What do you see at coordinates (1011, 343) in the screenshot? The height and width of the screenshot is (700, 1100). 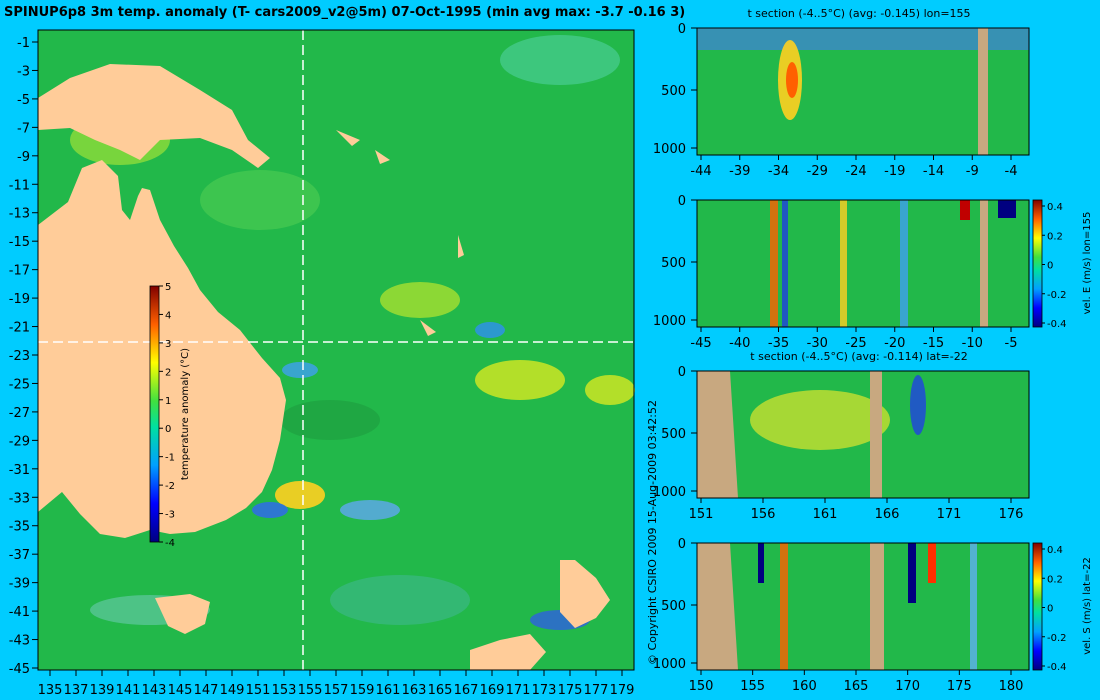 I see `panel-x-tick: -5` at bounding box center [1011, 343].